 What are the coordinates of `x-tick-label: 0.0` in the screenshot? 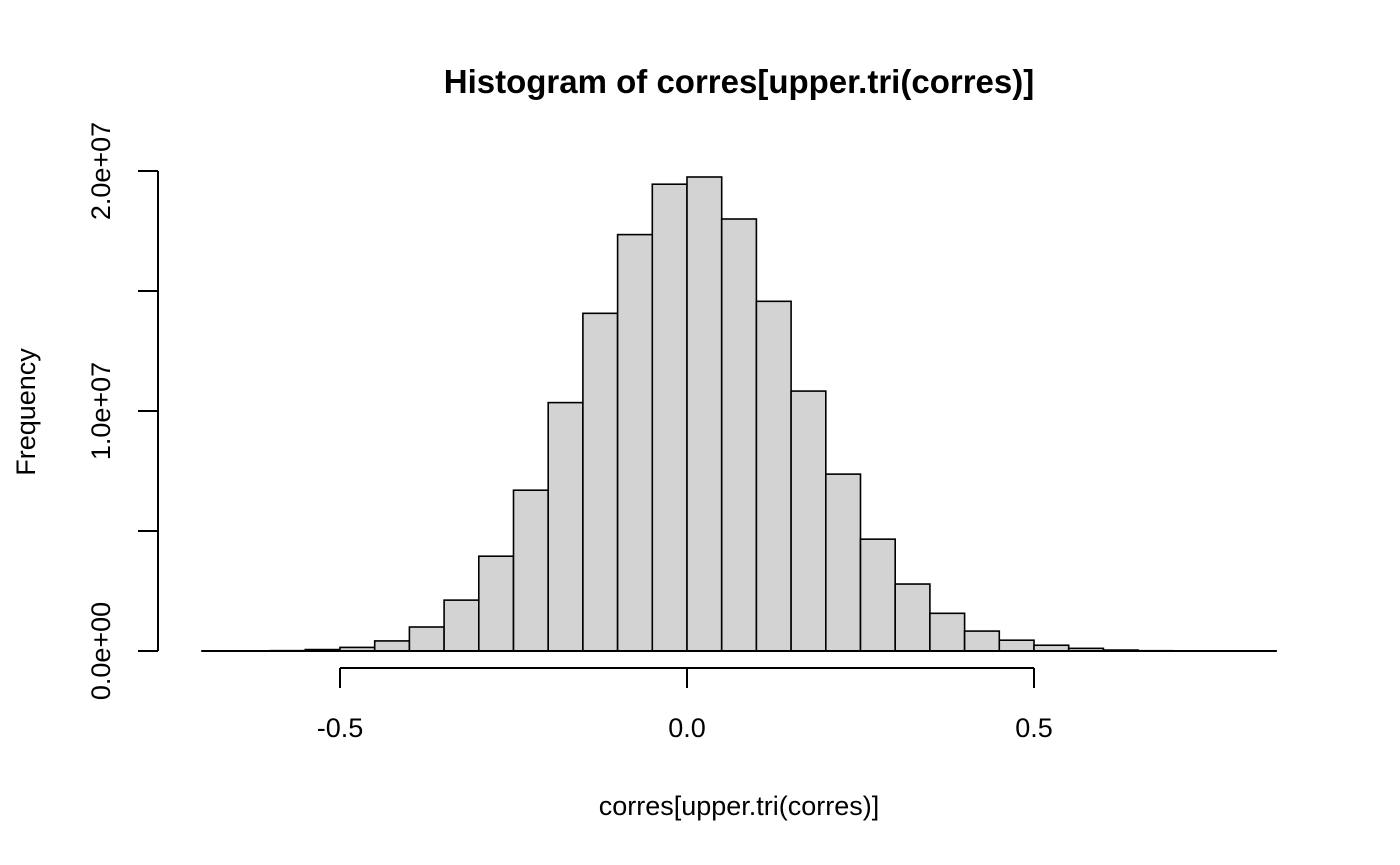 It's located at (687, 728).